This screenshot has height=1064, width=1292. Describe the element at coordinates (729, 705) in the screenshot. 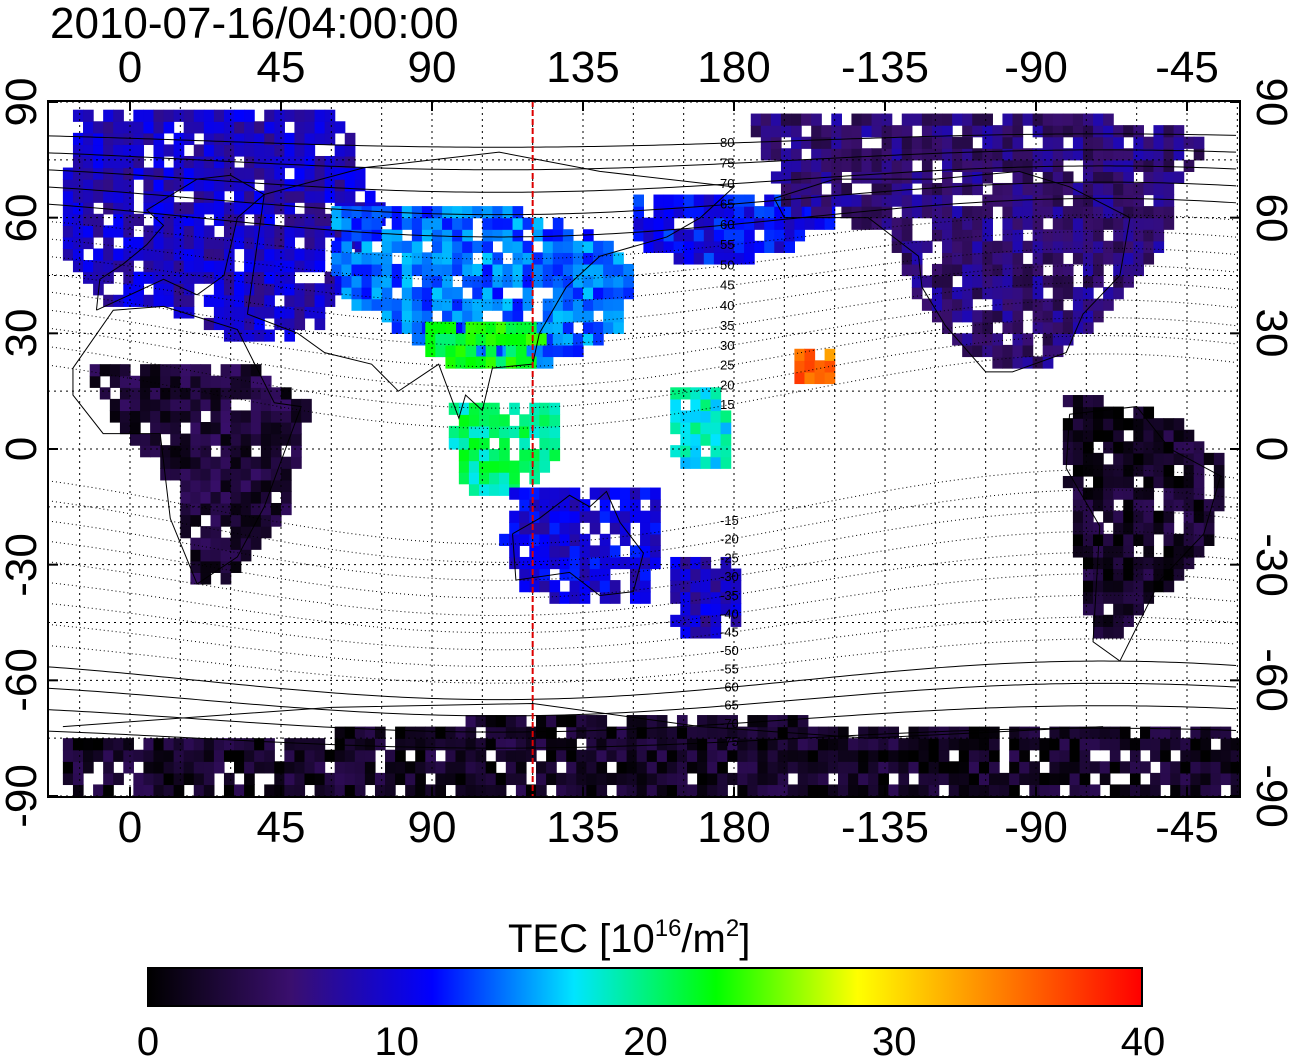

I see `contour-label: -65` at that location.